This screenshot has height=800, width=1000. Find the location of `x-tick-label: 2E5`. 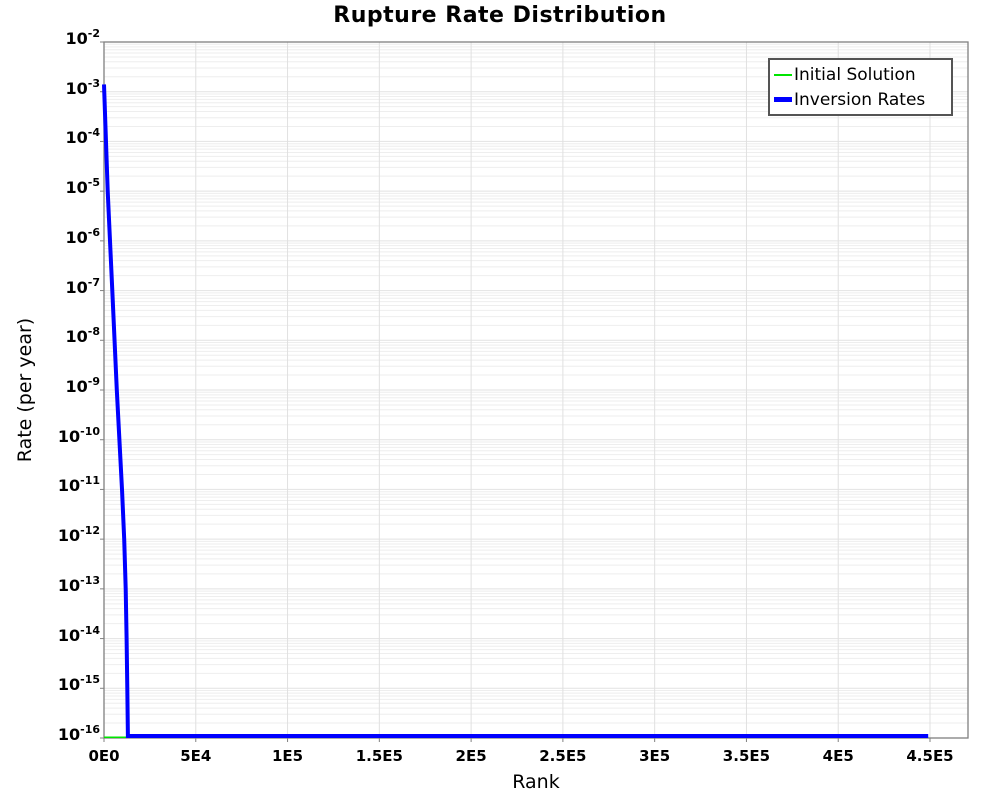

x-tick-label: 2E5 is located at coordinates (471, 756).